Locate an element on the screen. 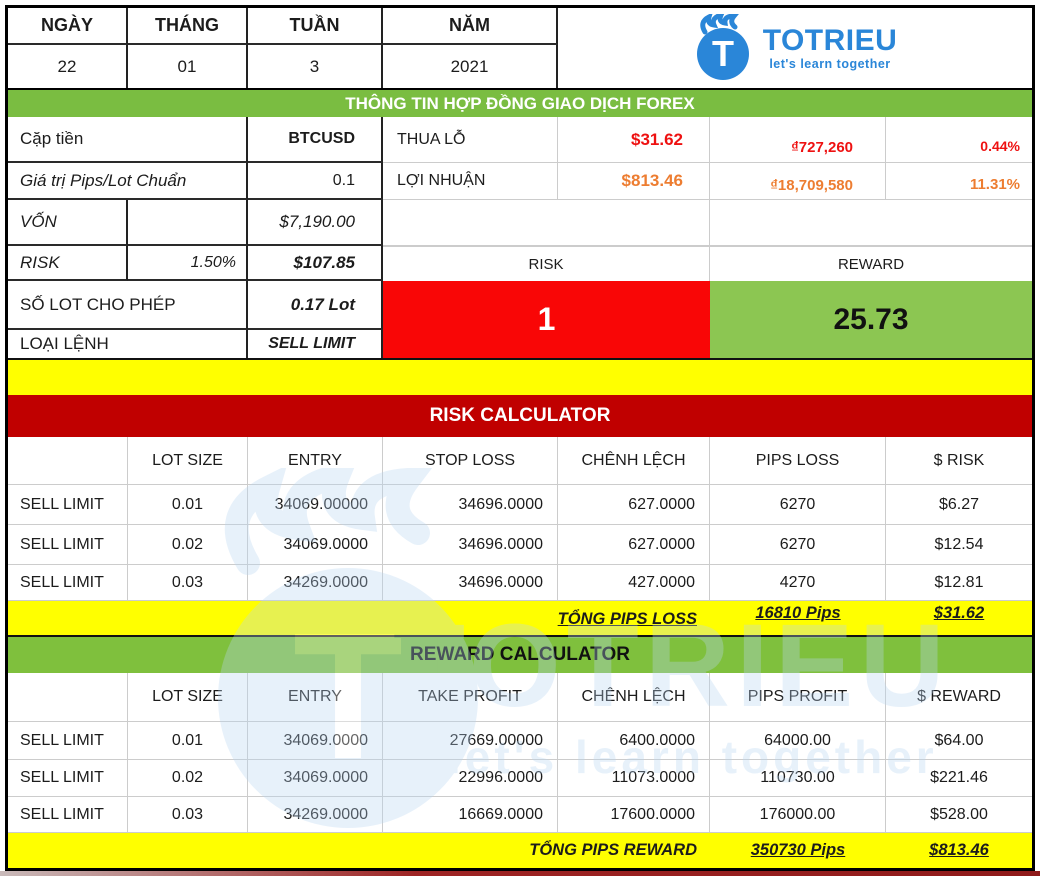 The width and height of the screenshot is (1040, 876). table-cell: $528.00 is located at coordinates (959, 815).